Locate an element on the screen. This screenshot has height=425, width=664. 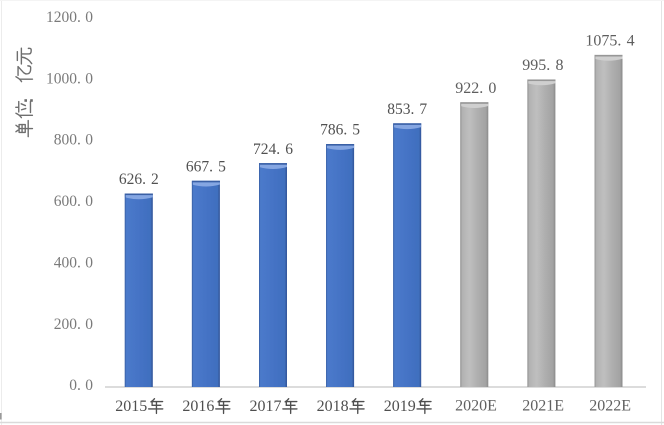
svg-text: 800. 0 is located at coordinates (74, 140).